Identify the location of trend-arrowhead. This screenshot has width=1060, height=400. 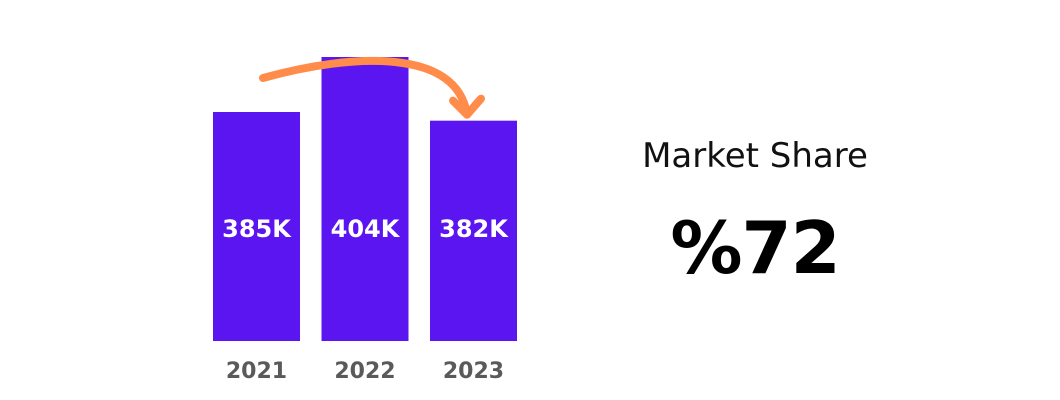
(467, 106).